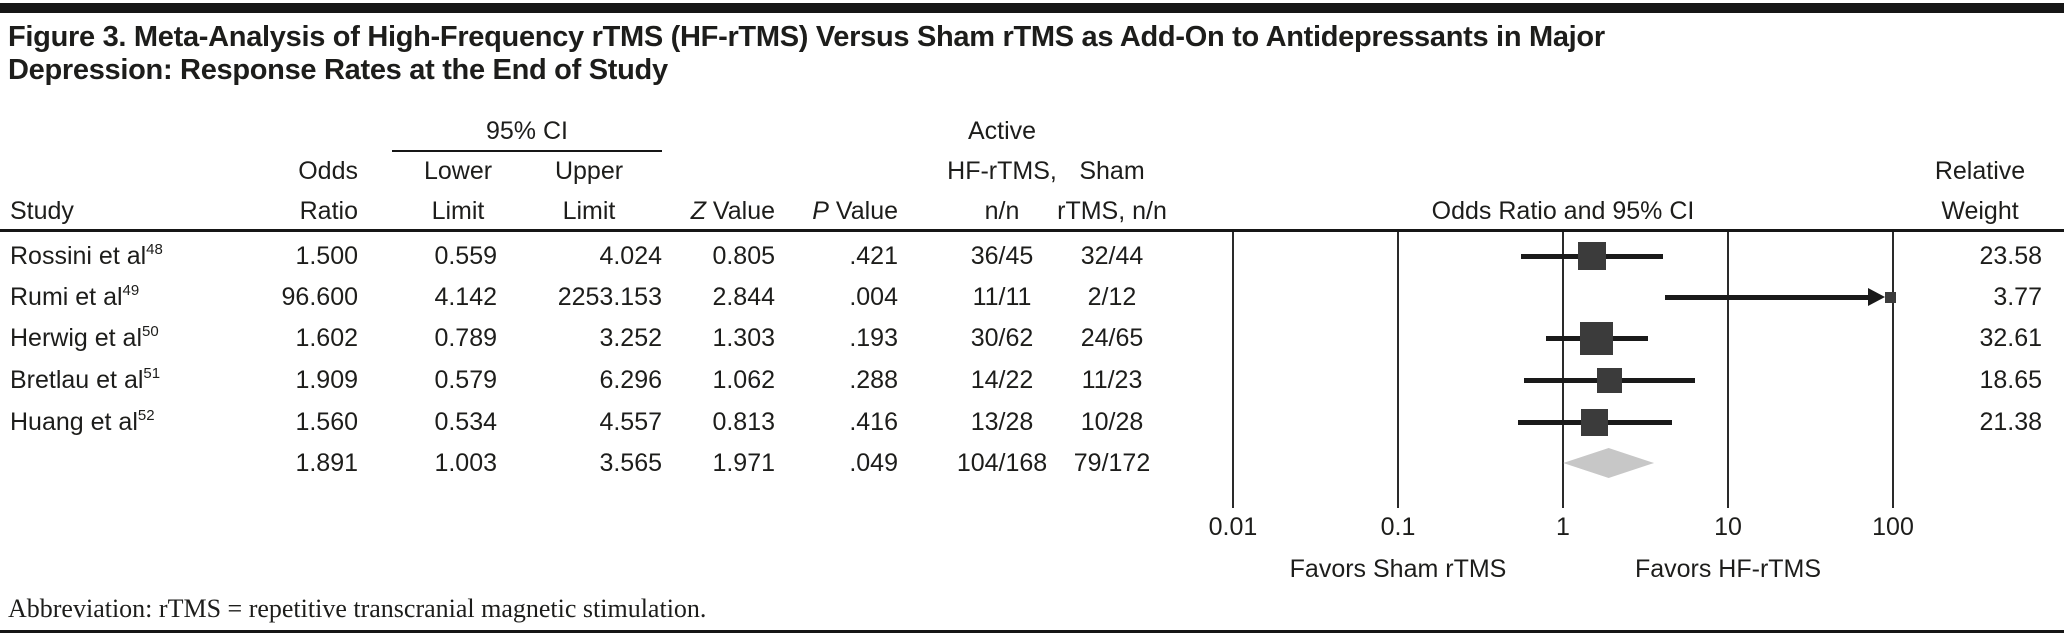 The height and width of the screenshot is (640, 2064). What do you see at coordinates (66, 297) in the screenshot?
I see `study-name: Rumi et al` at bounding box center [66, 297].